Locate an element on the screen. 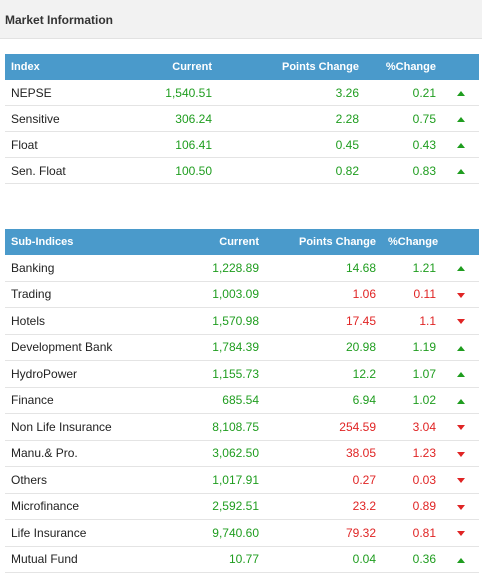 This screenshot has height=576, width=482. table-row: Finance 685.54 6.94 1.02 is located at coordinates (242, 400).